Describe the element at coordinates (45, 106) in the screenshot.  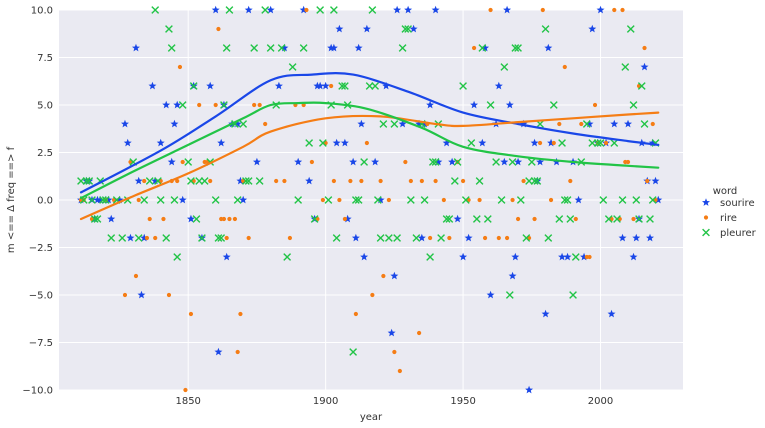
I see `y-tick-label: 5.0` at that location.